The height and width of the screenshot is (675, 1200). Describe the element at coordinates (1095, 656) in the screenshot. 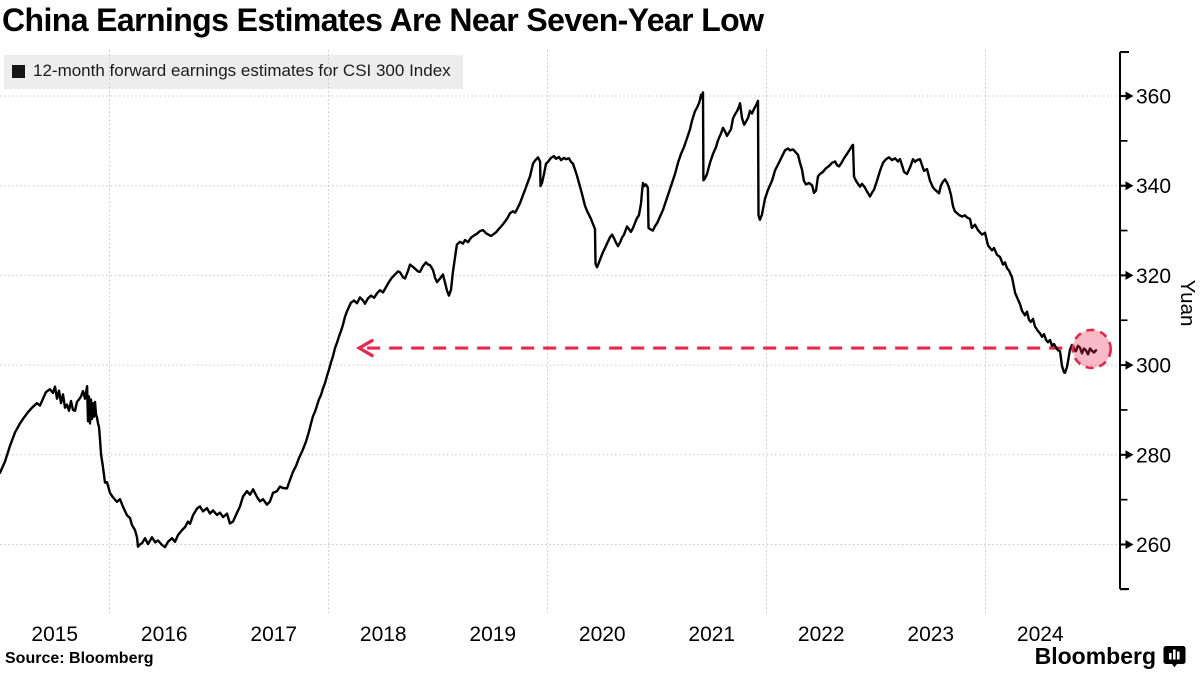

I see `bloomberg-wordmark: Bloomberg` at that location.